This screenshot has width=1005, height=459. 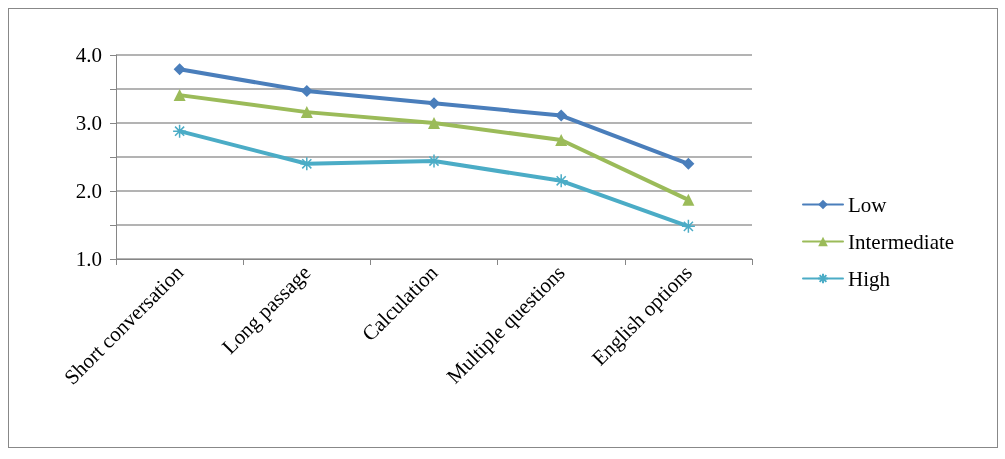 What do you see at coordinates (88, 191) in the screenshot?
I see `y-tick-label: 2.0` at bounding box center [88, 191].